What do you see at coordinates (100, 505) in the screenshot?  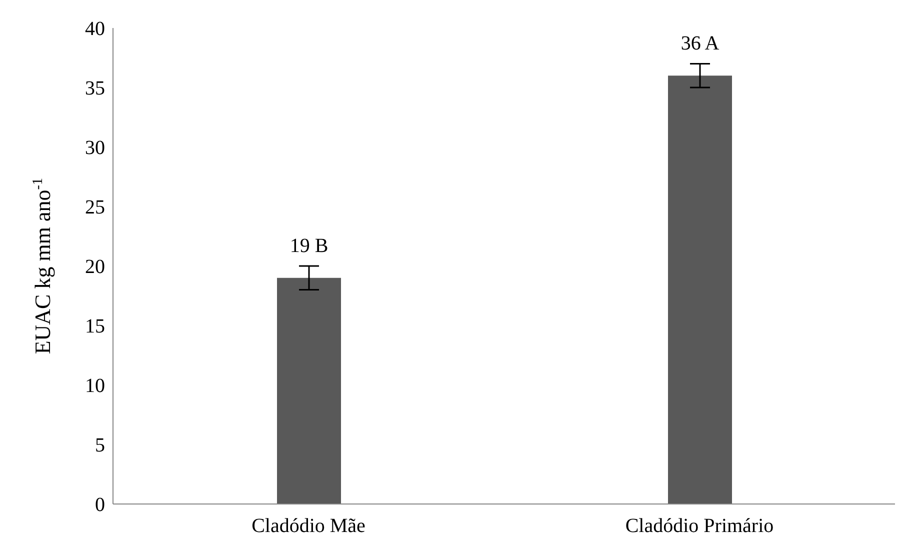 I see `y-tick-label: 0` at bounding box center [100, 505].